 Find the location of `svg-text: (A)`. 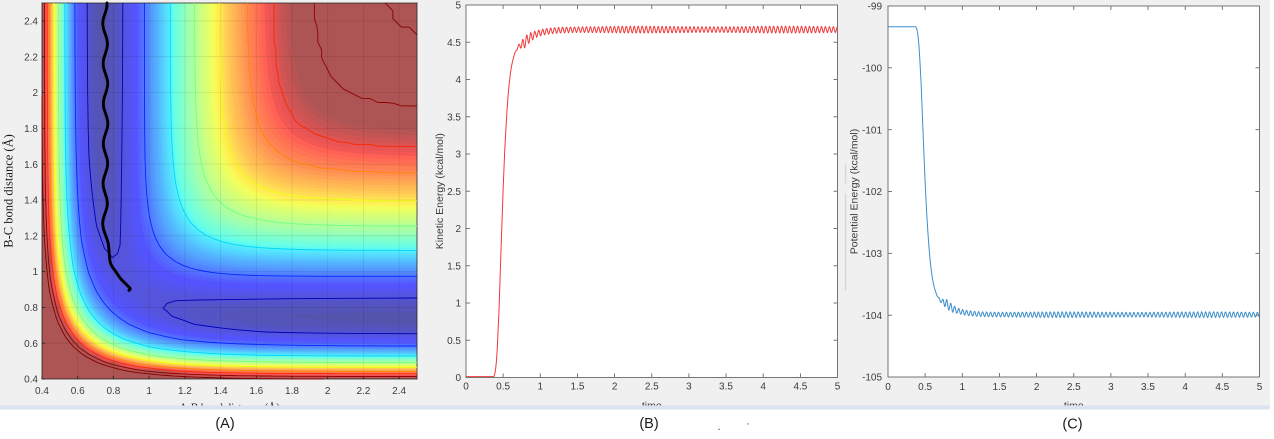

svg-text: (A) is located at coordinates (224, 424).